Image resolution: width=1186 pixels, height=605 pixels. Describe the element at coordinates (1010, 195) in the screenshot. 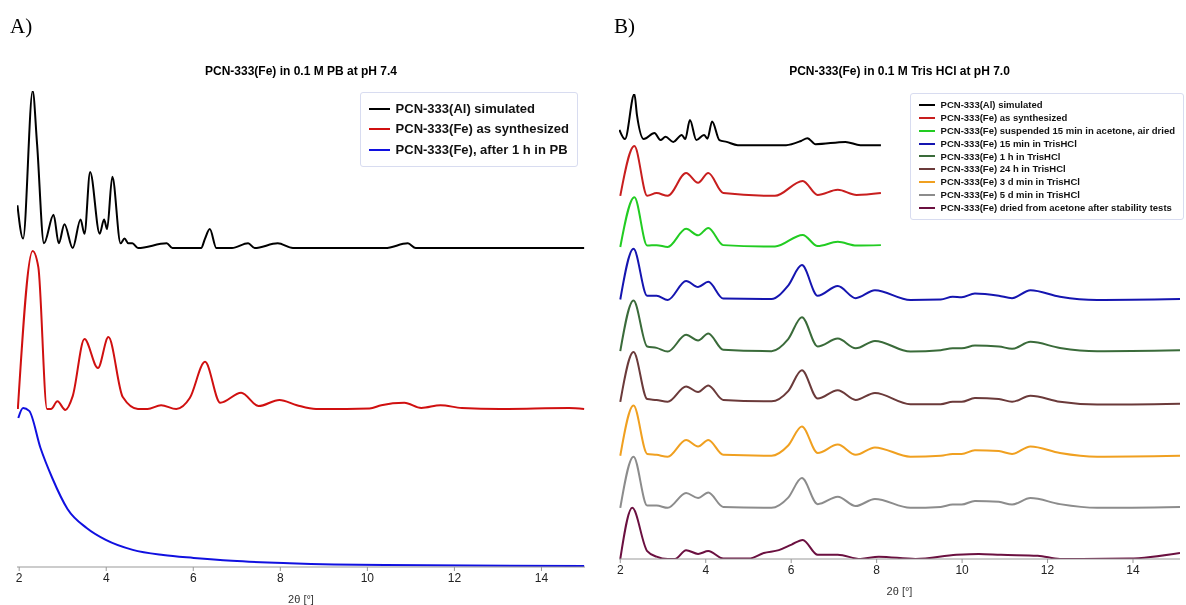

I see `legend-label: PCN-333(Fe) 5 d min in TrisHCl` at that location.